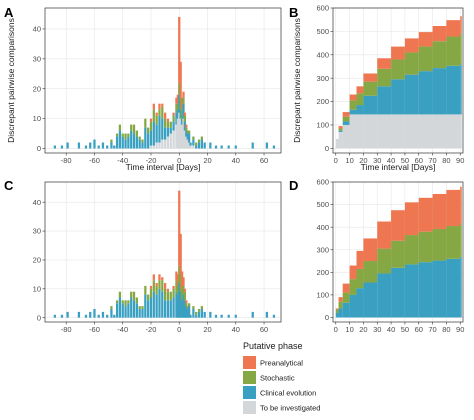 The image size is (474, 420). Describe the element at coordinates (391, 329) in the screenshot. I see `x-tick-label: 40` at that location.